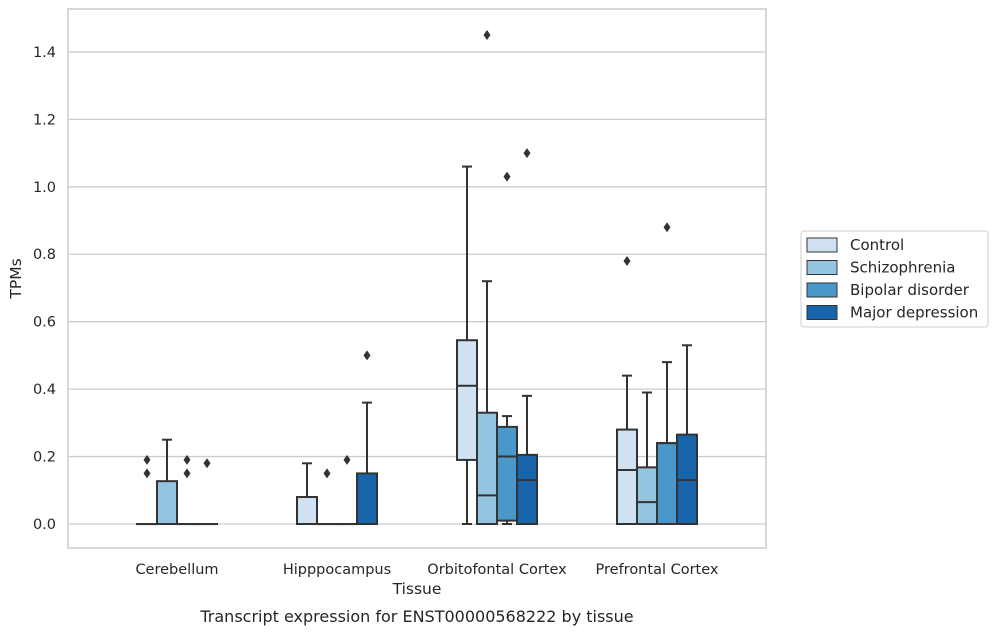 The height and width of the screenshot is (634, 997). Describe the element at coordinates (44, 188) in the screenshot. I see `y-tick-label: 1.0` at that location.